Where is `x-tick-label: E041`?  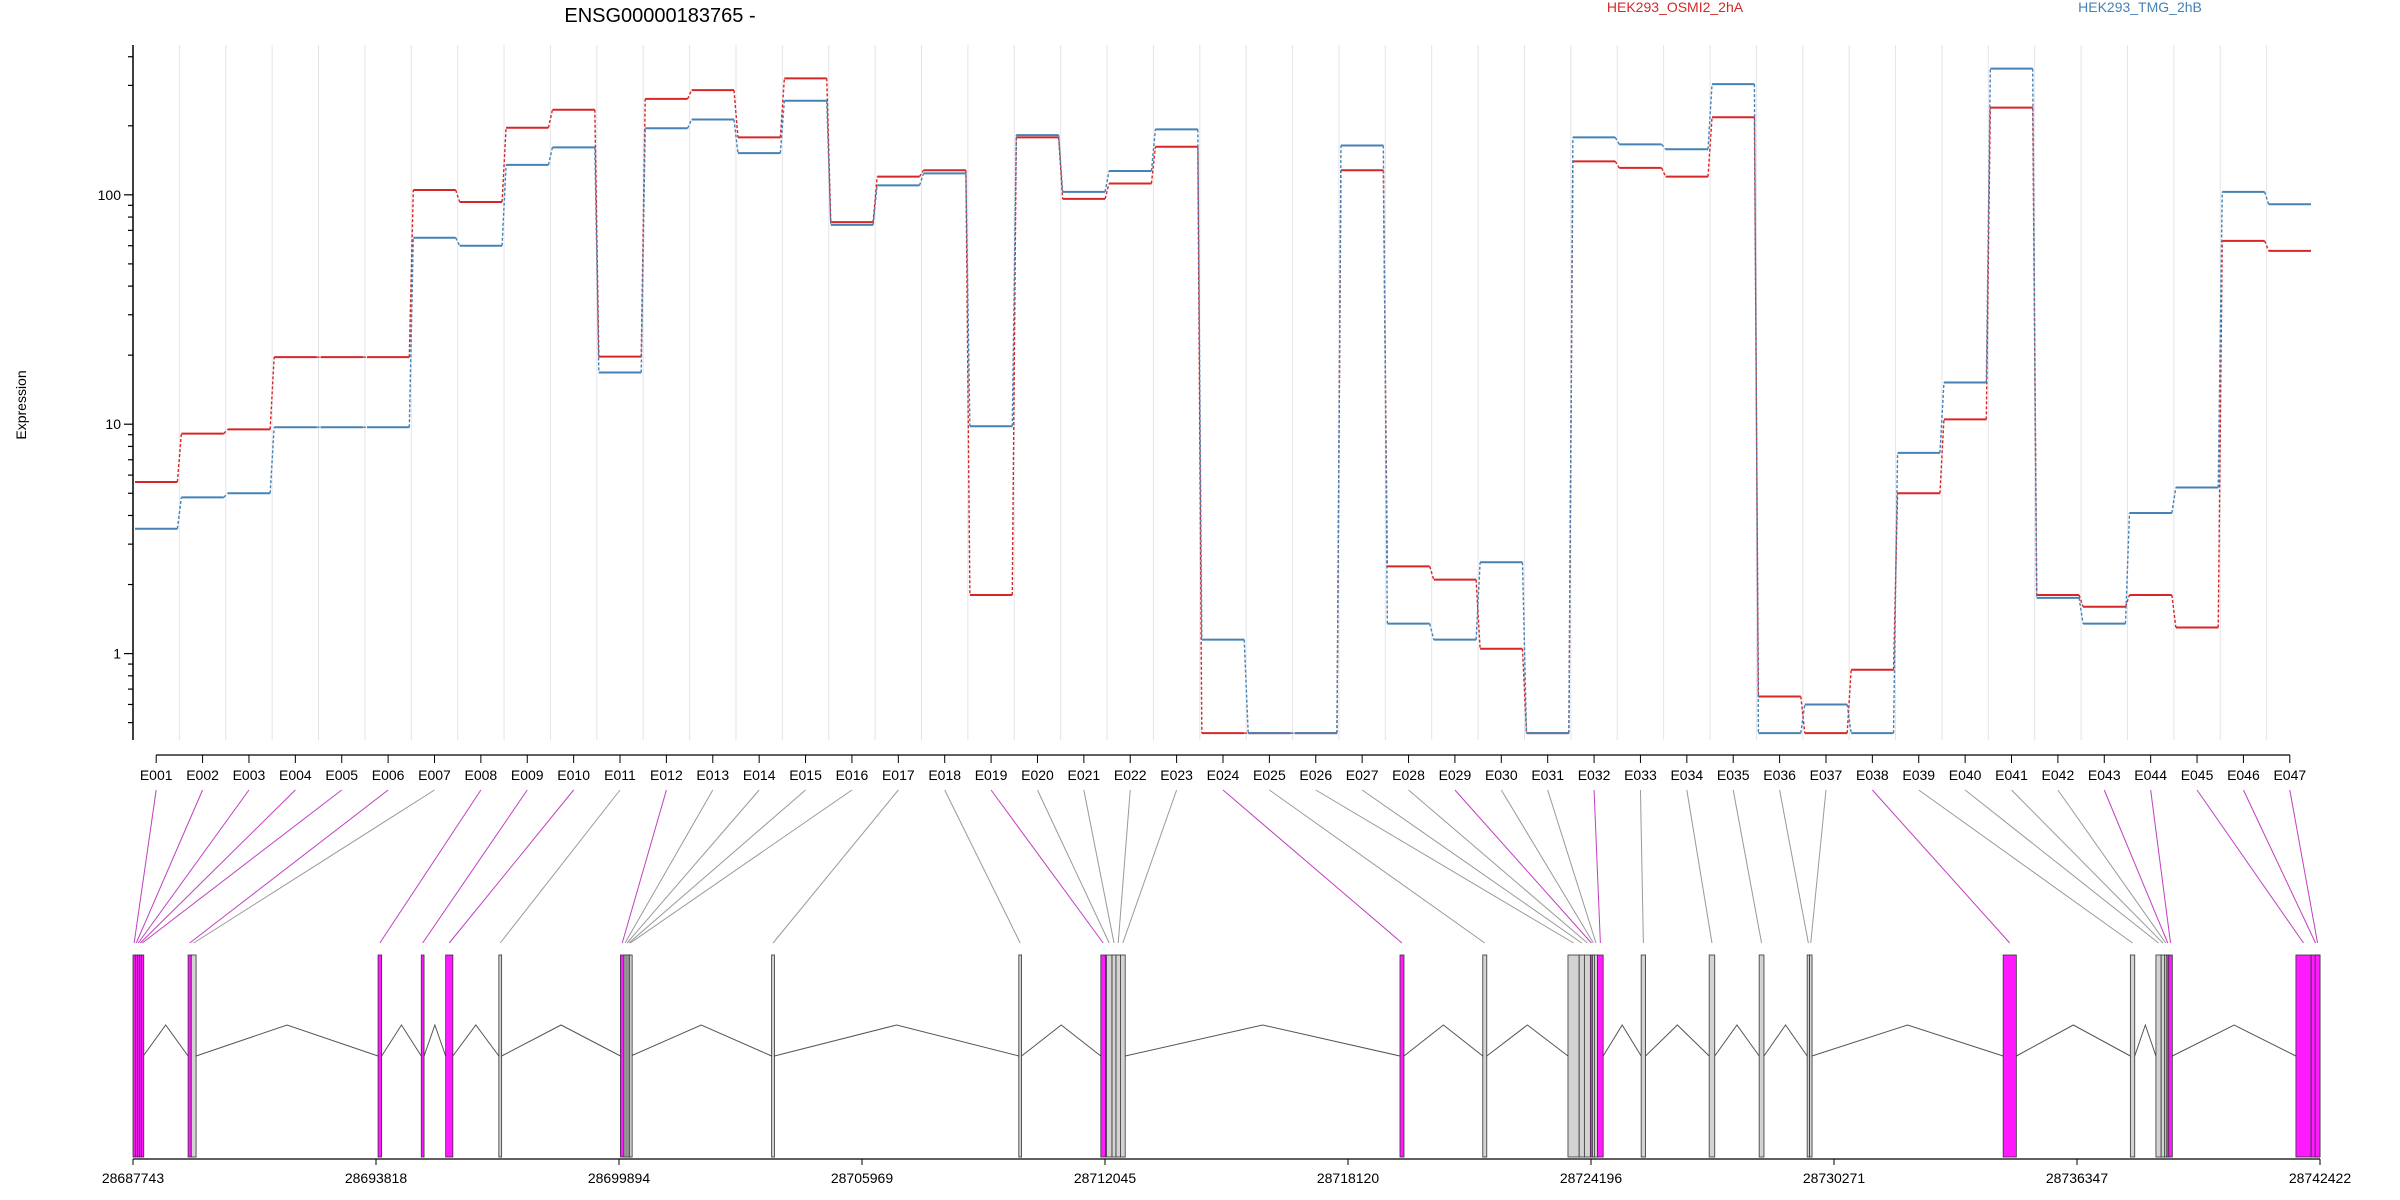
x-tick-label: E041 is located at coordinates (2011, 775).